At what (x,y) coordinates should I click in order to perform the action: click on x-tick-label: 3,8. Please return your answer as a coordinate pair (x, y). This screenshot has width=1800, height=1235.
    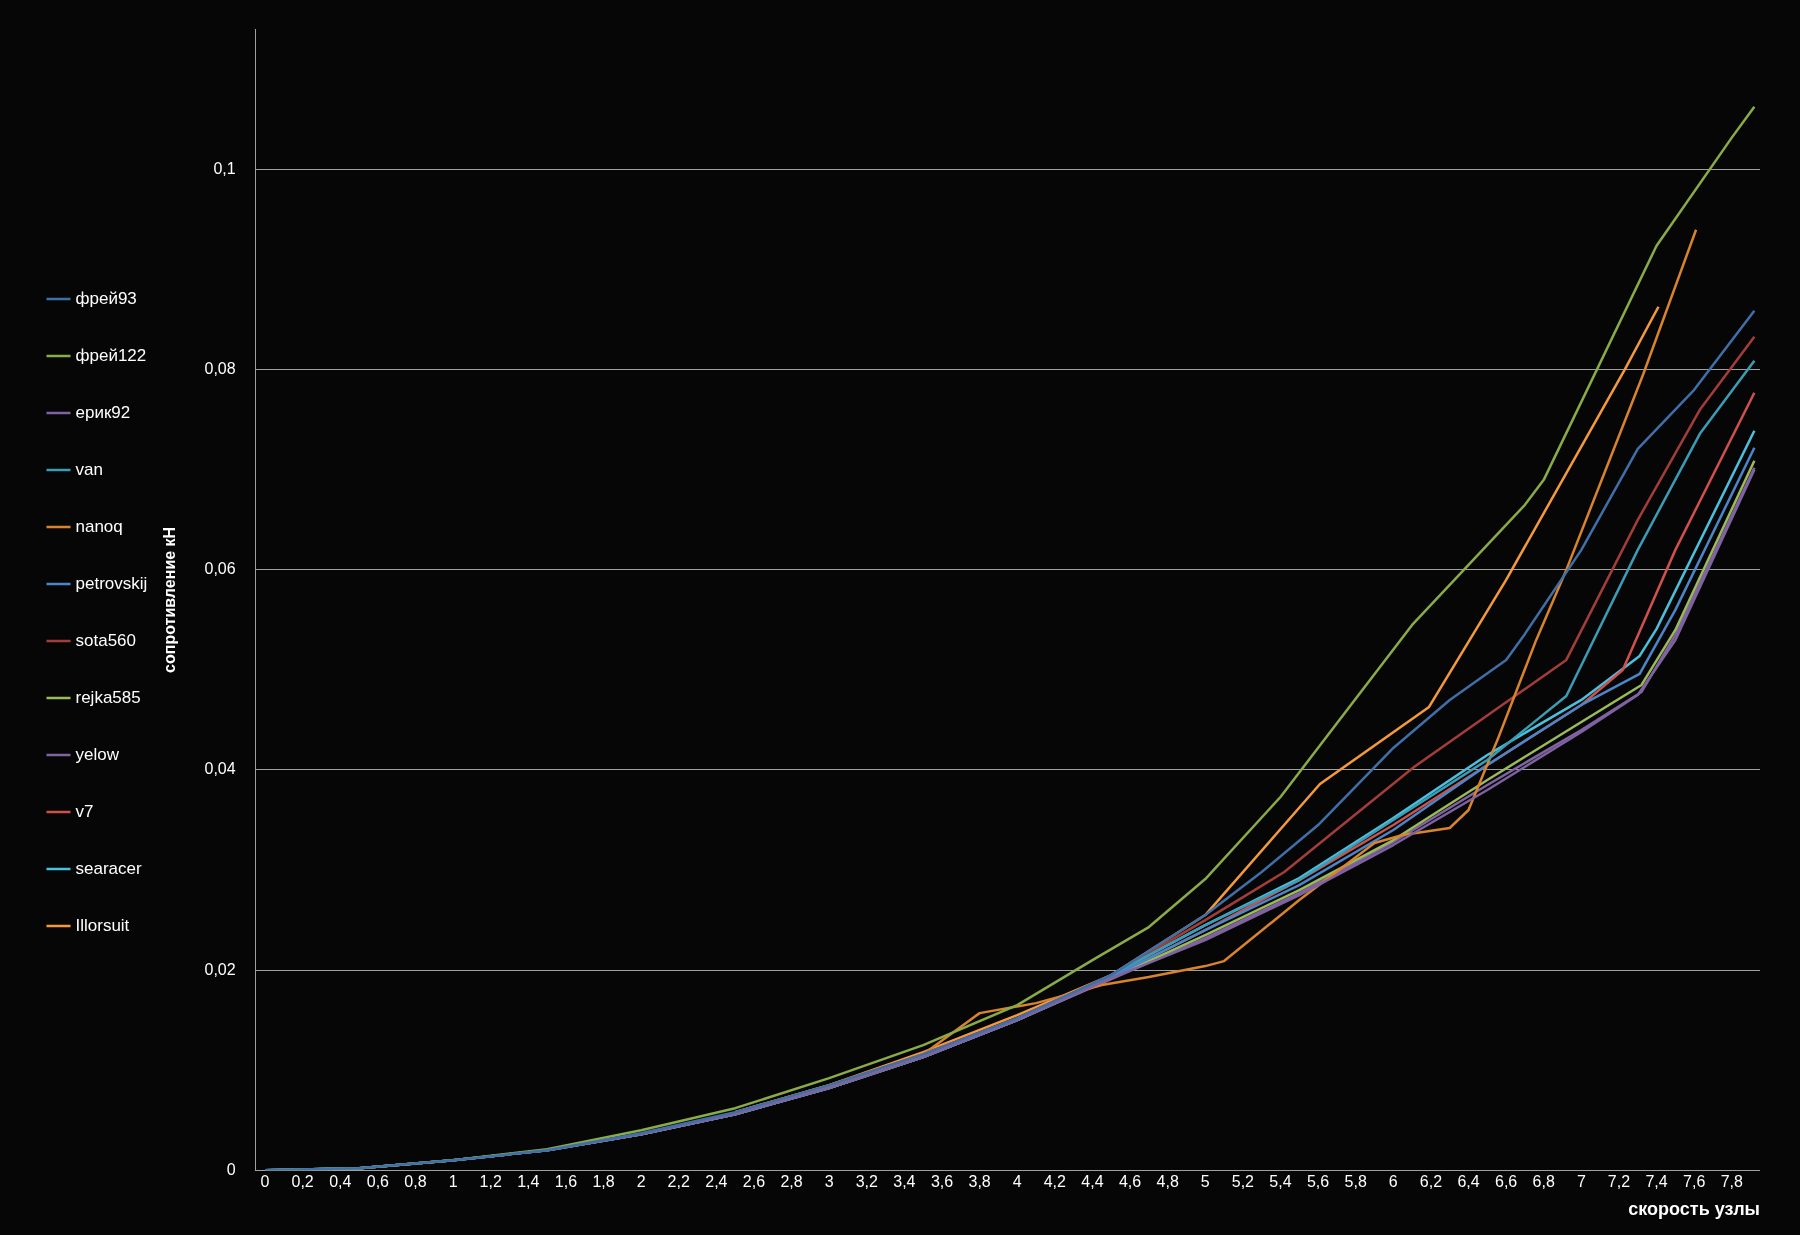
    Looking at the image, I should click on (979, 1182).